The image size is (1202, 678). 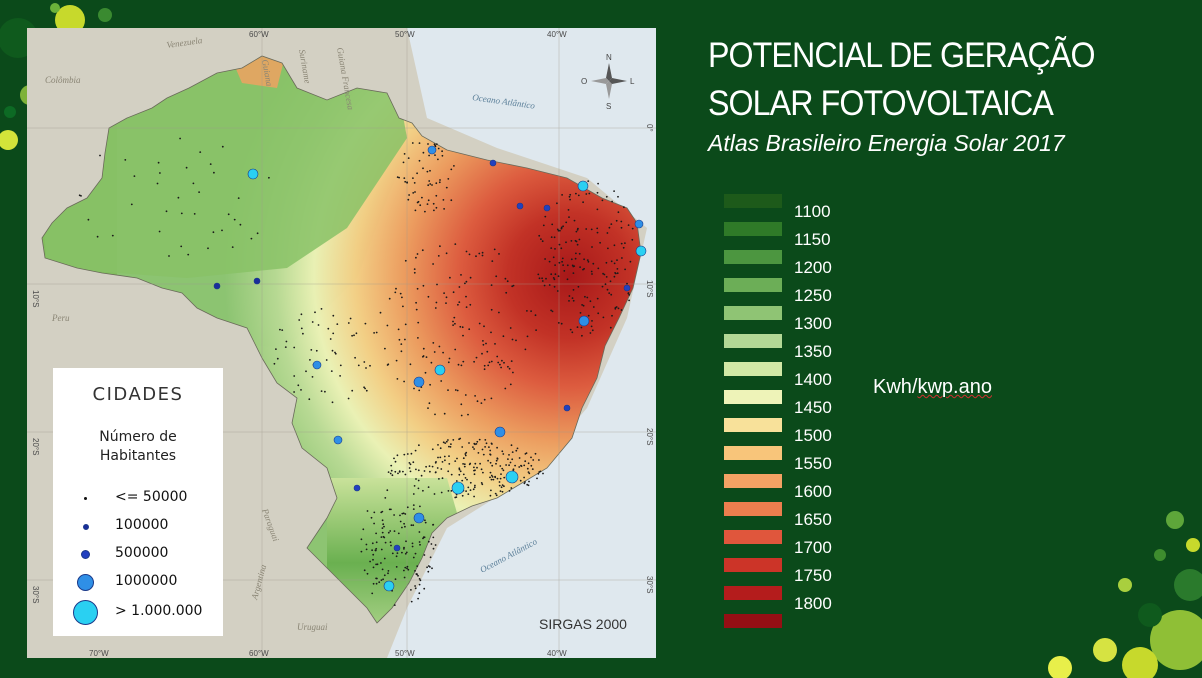 What do you see at coordinates (1125, 594) in the screenshot?
I see `decorative-circles-bottom-right` at bounding box center [1125, 594].